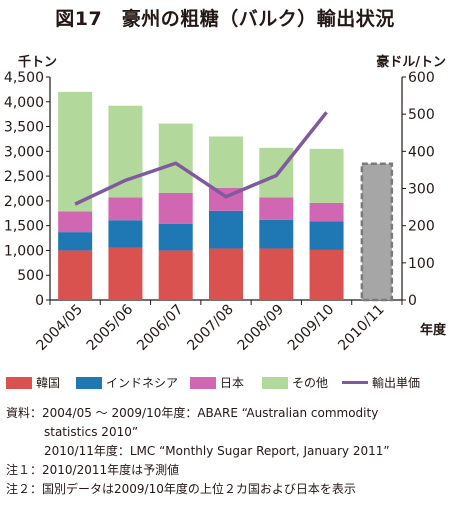 This screenshot has width=450, height=511. Describe the element at coordinates (412, 301) in the screenshot. I see `right-tick-label: 0` at that location.